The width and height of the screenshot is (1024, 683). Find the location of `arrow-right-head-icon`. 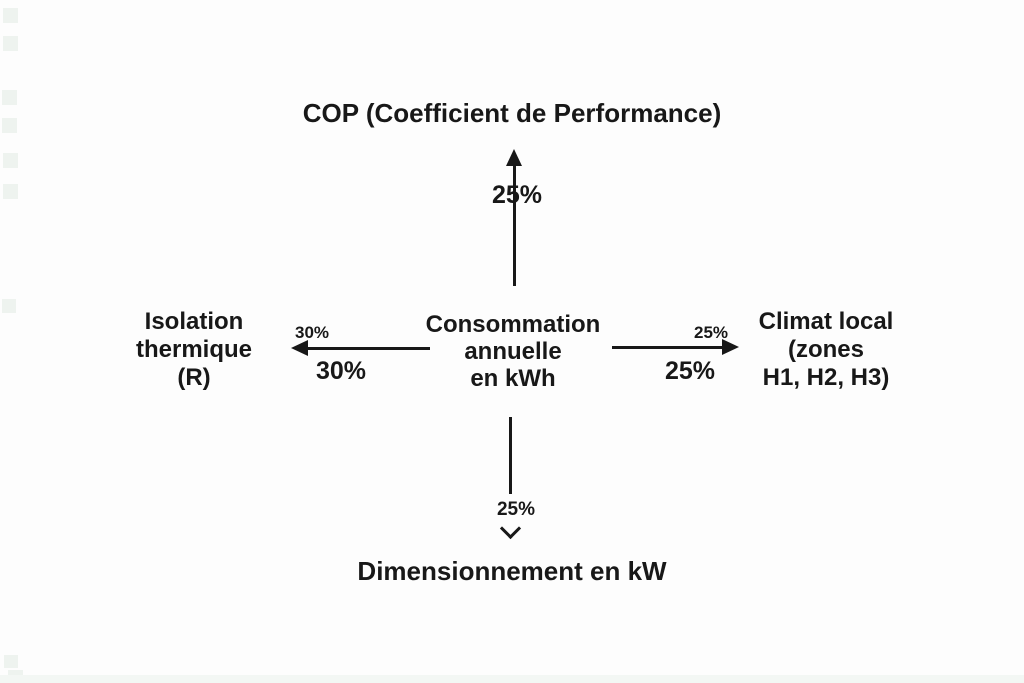

arrow-right-head-icon is located at coordinates (730, 347).